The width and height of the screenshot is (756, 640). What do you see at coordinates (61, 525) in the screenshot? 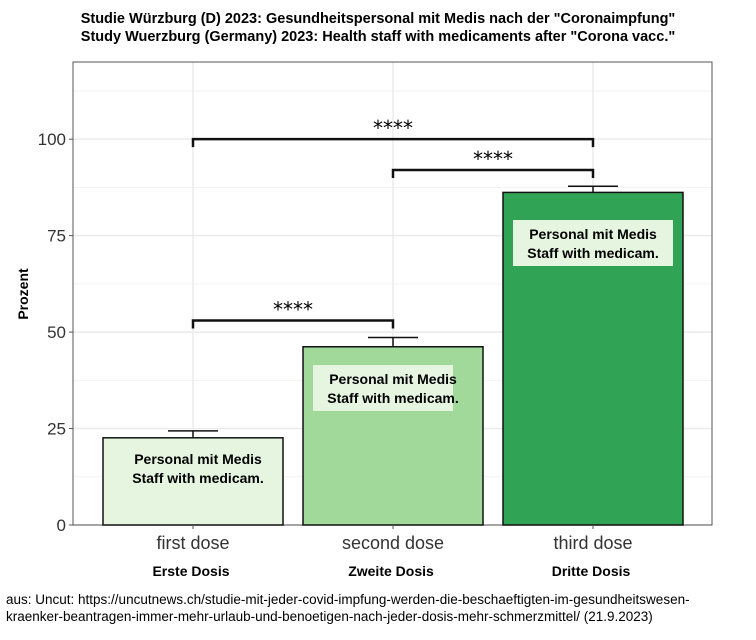
I see `y-tick-label: 0` at bounding box center [61, 525].